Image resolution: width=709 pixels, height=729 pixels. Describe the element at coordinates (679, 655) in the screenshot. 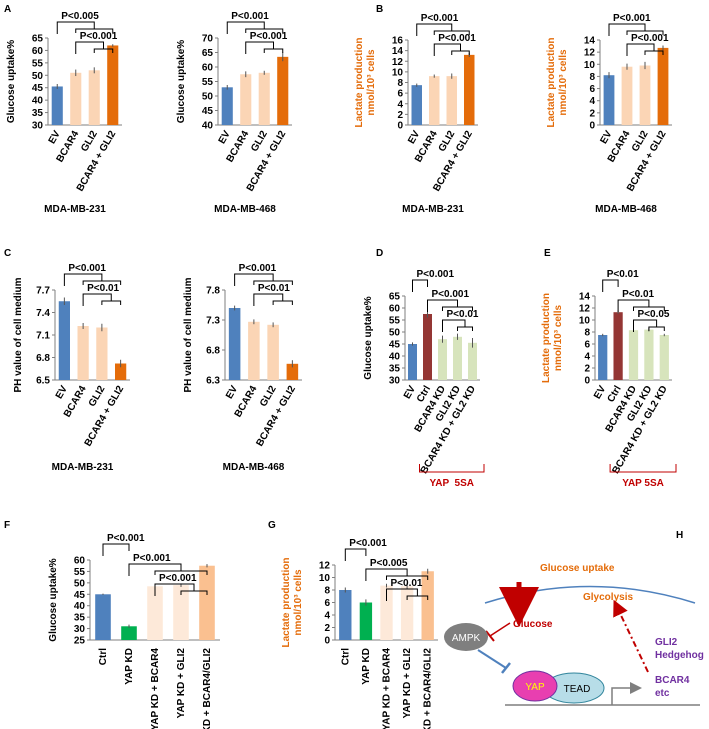

I see `gli2-label: Hedgehog` at that location.